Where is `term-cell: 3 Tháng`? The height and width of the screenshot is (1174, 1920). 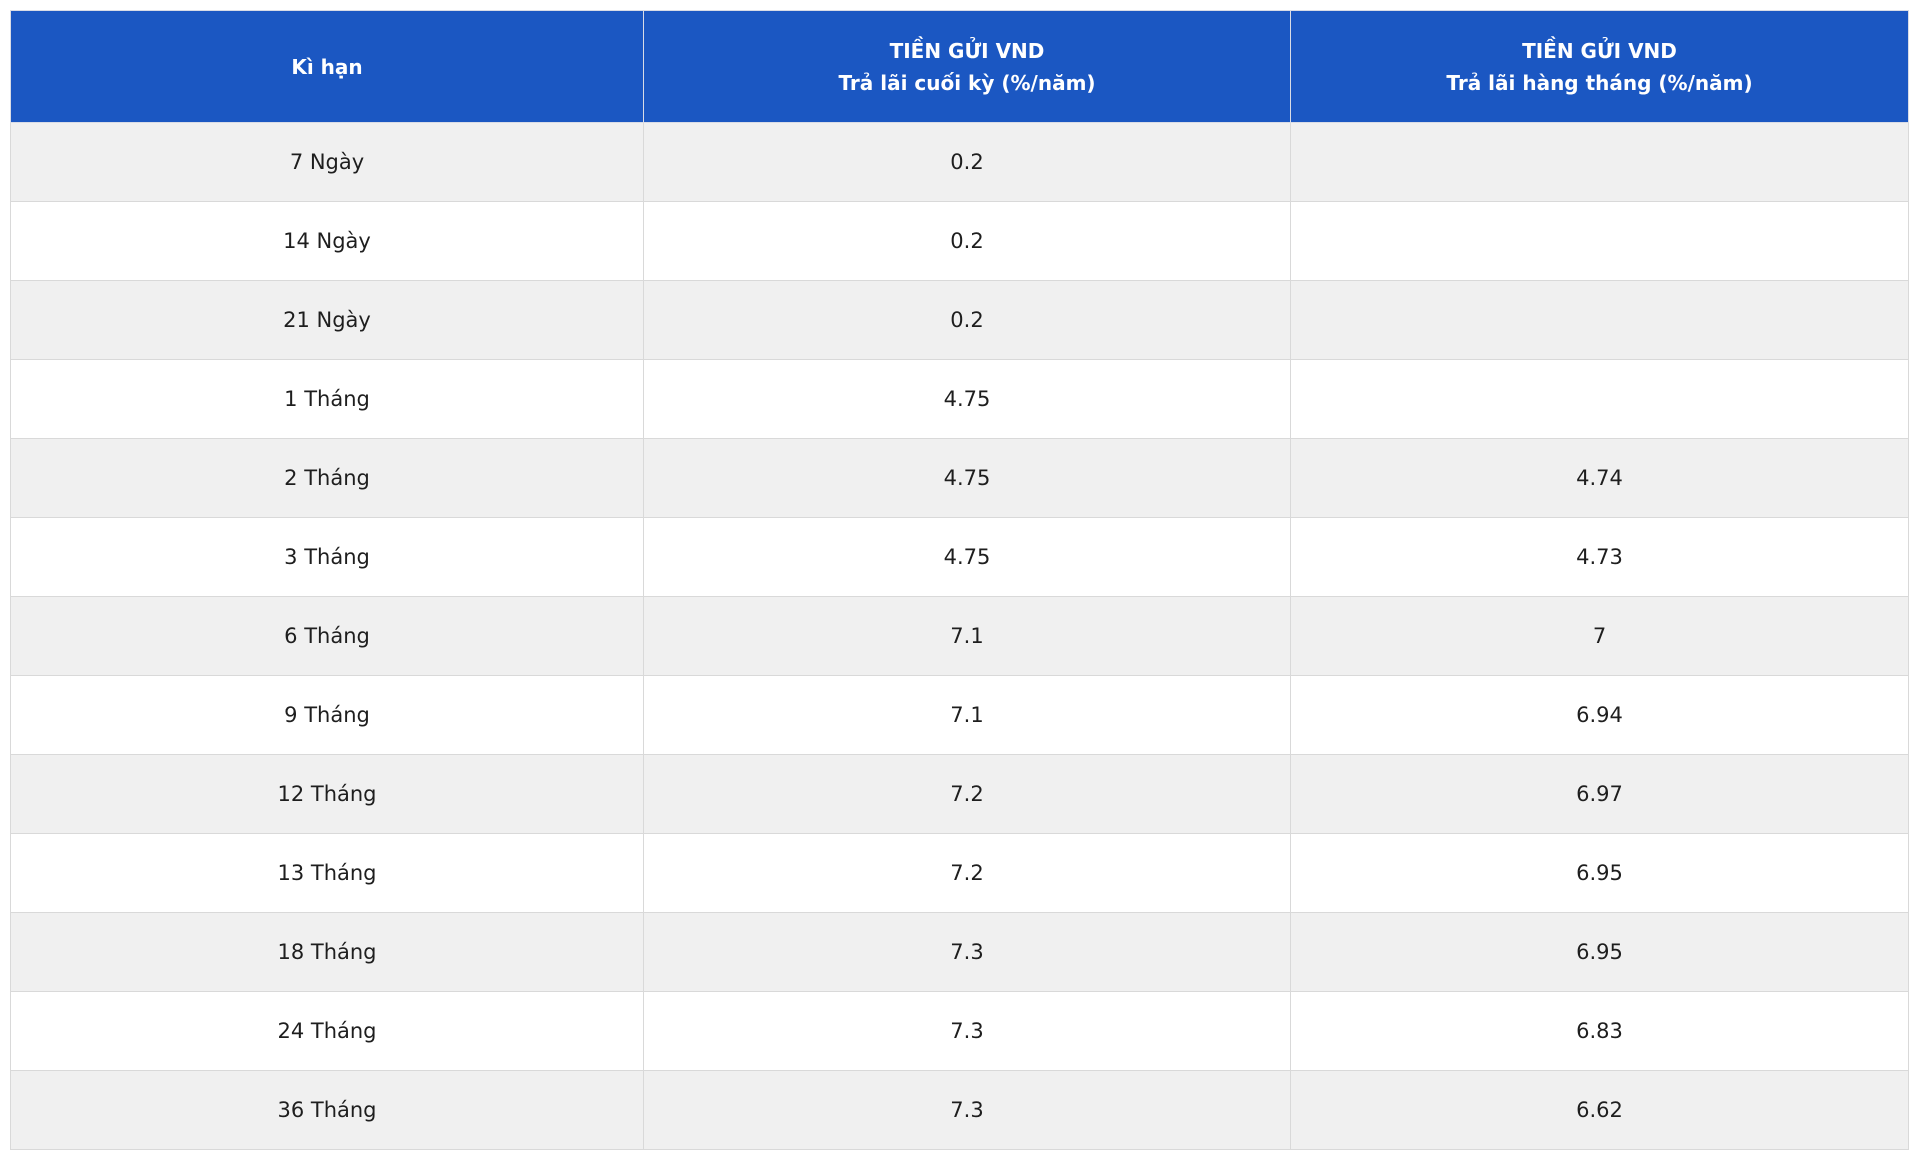 term-cell: 3 Tháng is located at coordinates (327, 557).